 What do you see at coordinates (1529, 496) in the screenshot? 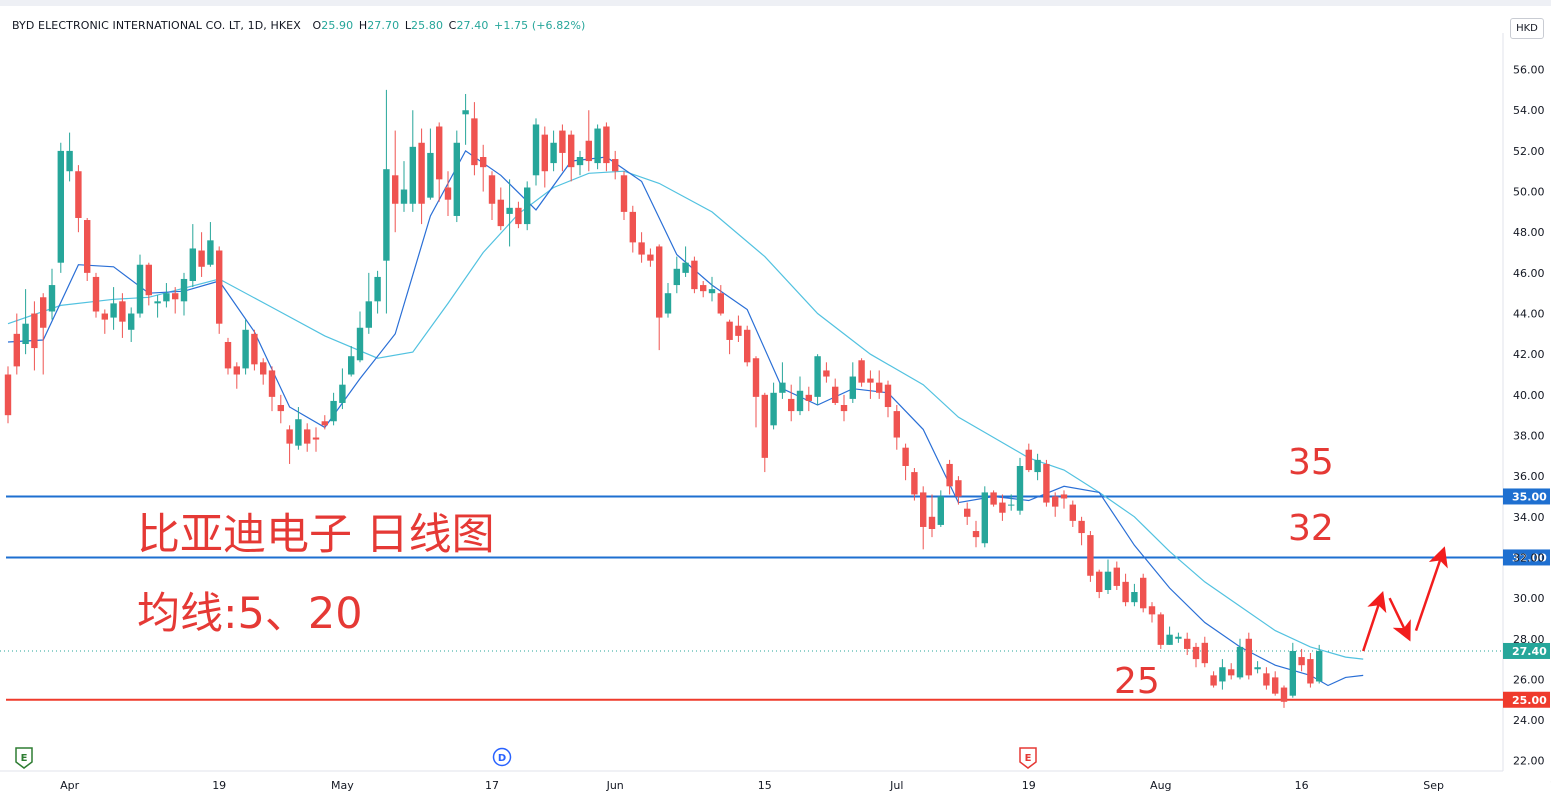
I see `level-price-label: 35.00` at bounding box center [1529, 496].